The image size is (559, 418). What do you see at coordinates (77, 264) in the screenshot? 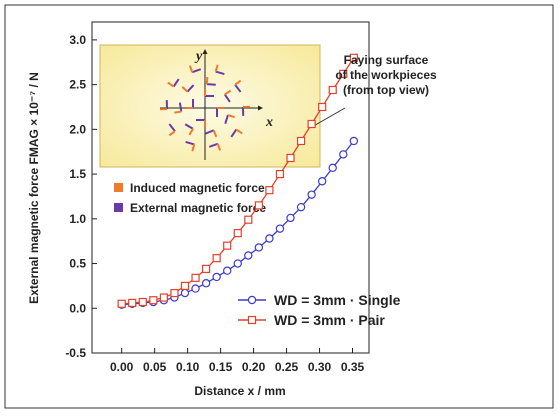
I see `y-tick-label: 0.5` at bounding box center [77, 264].